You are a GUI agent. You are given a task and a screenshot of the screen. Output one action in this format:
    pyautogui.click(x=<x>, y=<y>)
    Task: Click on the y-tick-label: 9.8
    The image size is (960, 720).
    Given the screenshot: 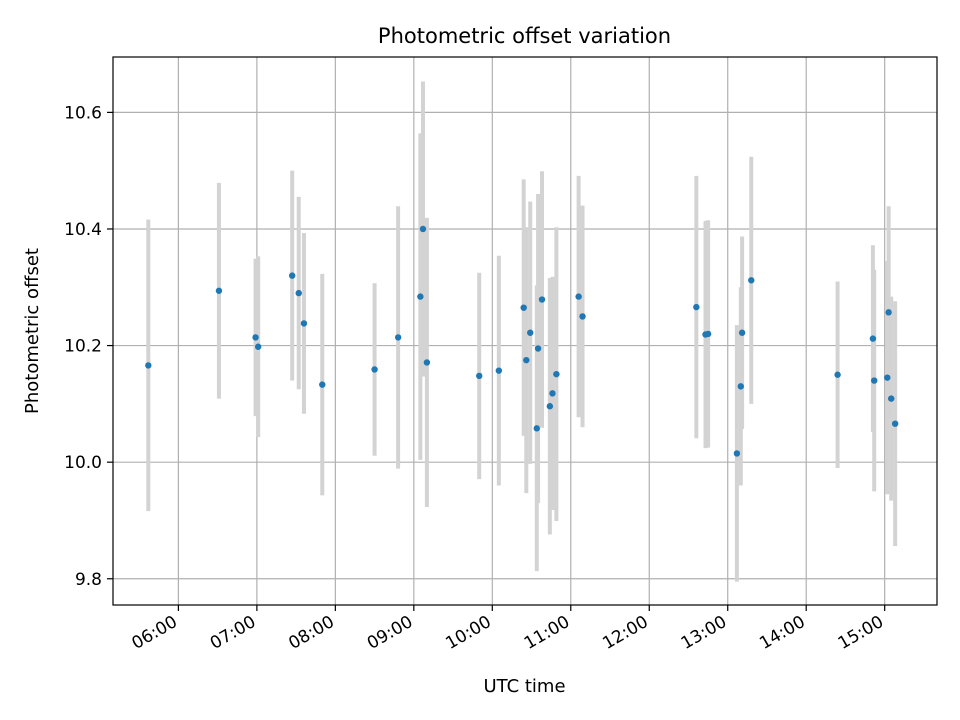 What is the action you would take?
    pyautogui.click(x=88, y=580)
    